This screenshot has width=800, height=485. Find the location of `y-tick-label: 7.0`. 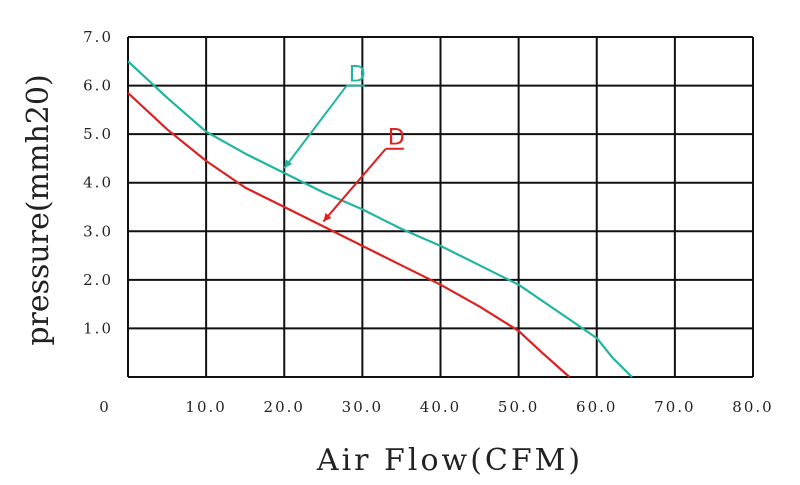

y-tick-label: 7.0 is located at coordinates (98, 37).